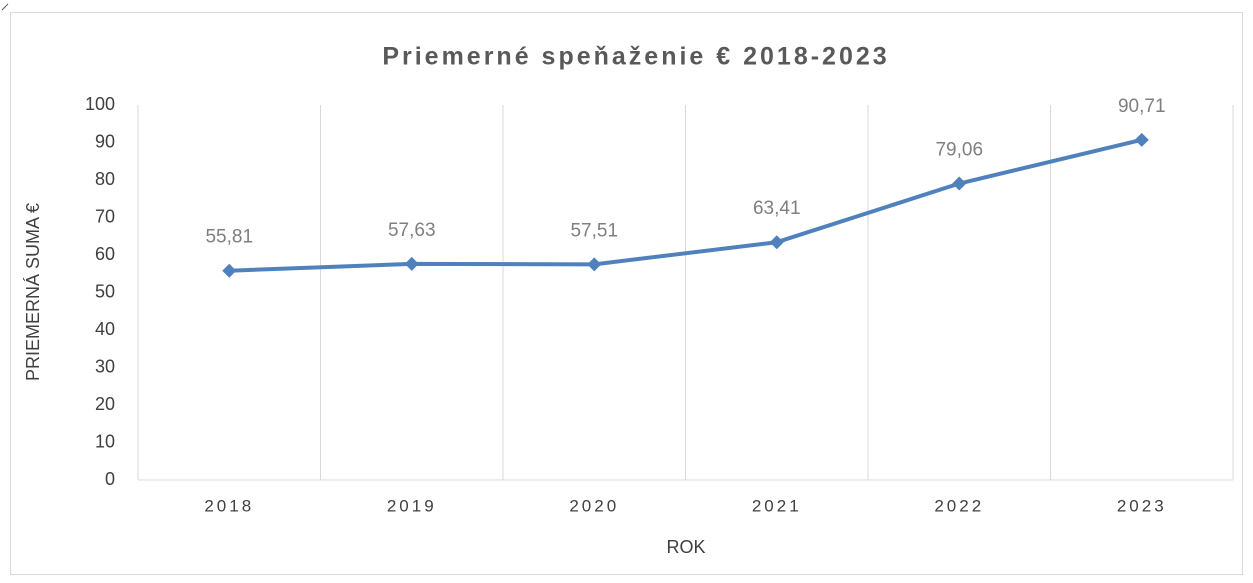 The width and height of the screenshot is (1253, 583). Describe the element at coordinates (777, 208) in the screenshot. I see `data-label: 63,41` at that location.